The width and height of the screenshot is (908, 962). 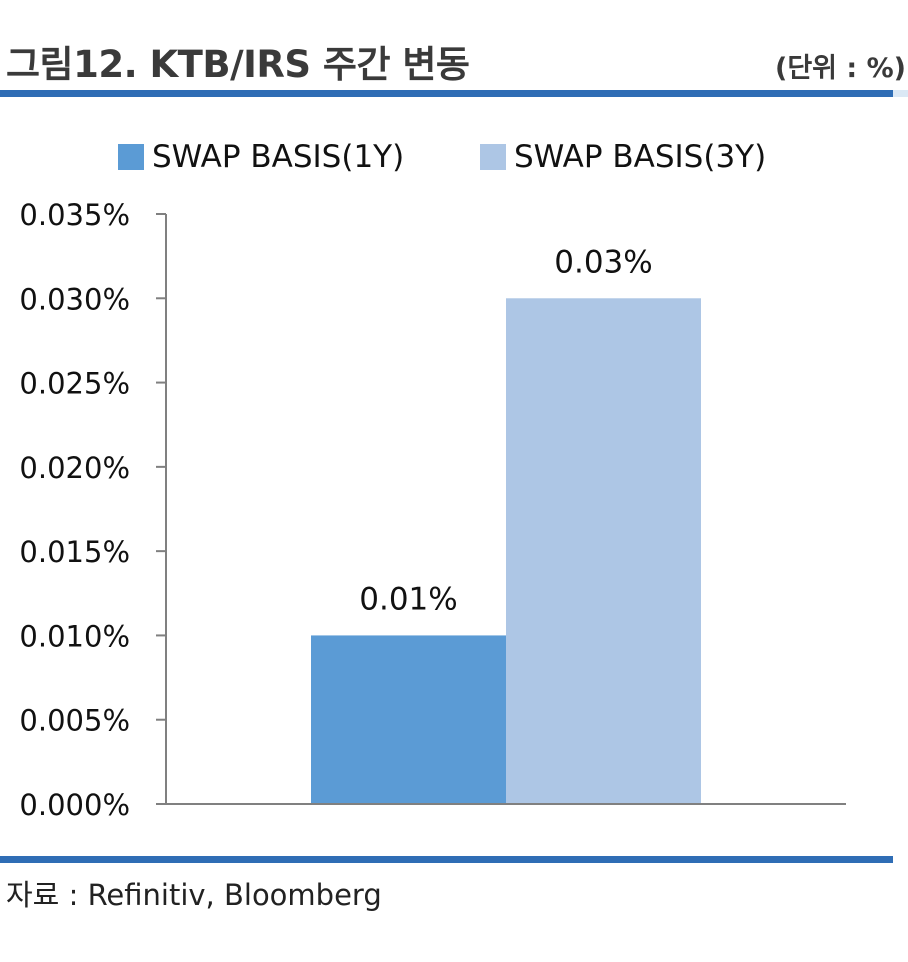 I want to click on bar-swap-basis-3y, so click(x=603, y=551).